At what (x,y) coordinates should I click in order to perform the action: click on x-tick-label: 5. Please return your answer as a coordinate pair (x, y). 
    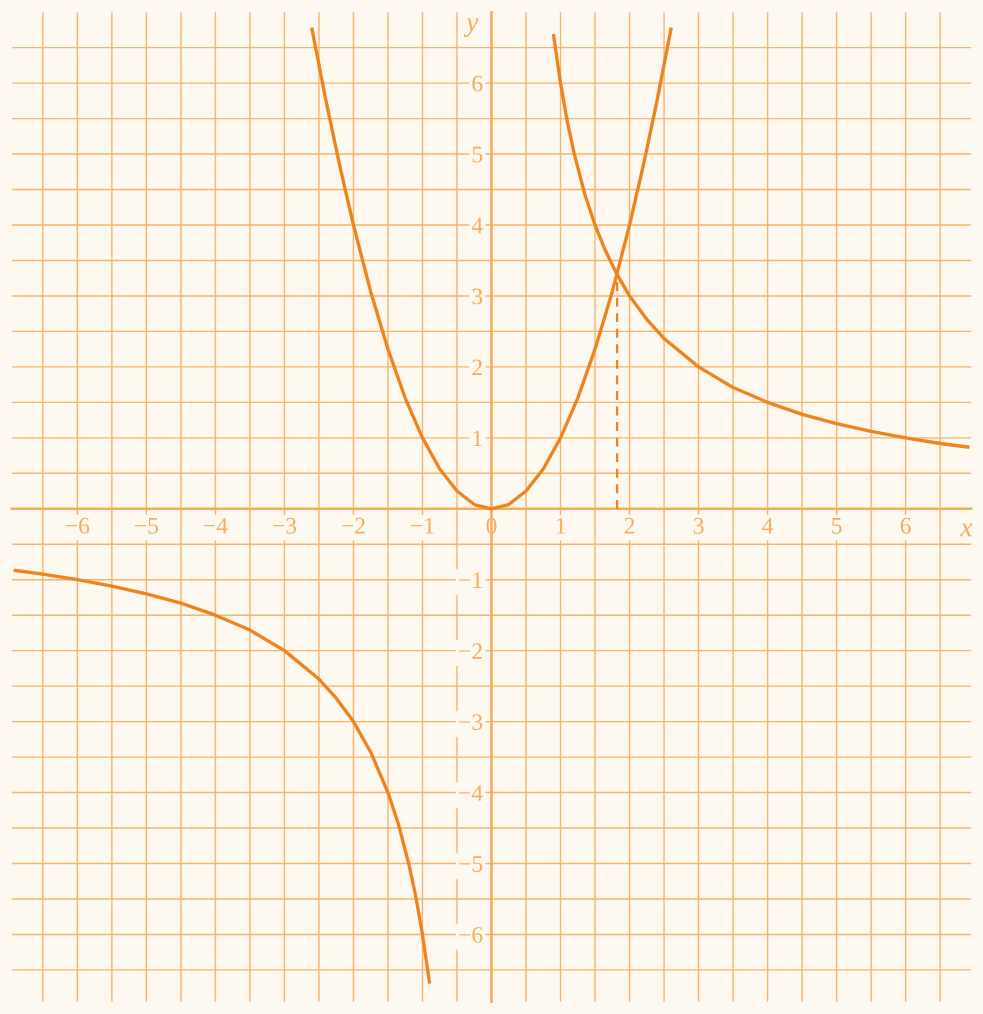
    Looking at the image, I should click on (837, 526).